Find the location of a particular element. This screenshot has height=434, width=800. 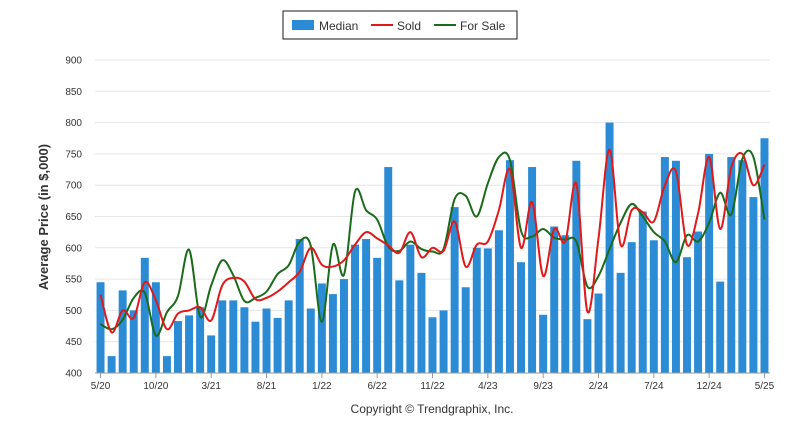

legend-item-sold: Sold is located at coordinates (396, 26).